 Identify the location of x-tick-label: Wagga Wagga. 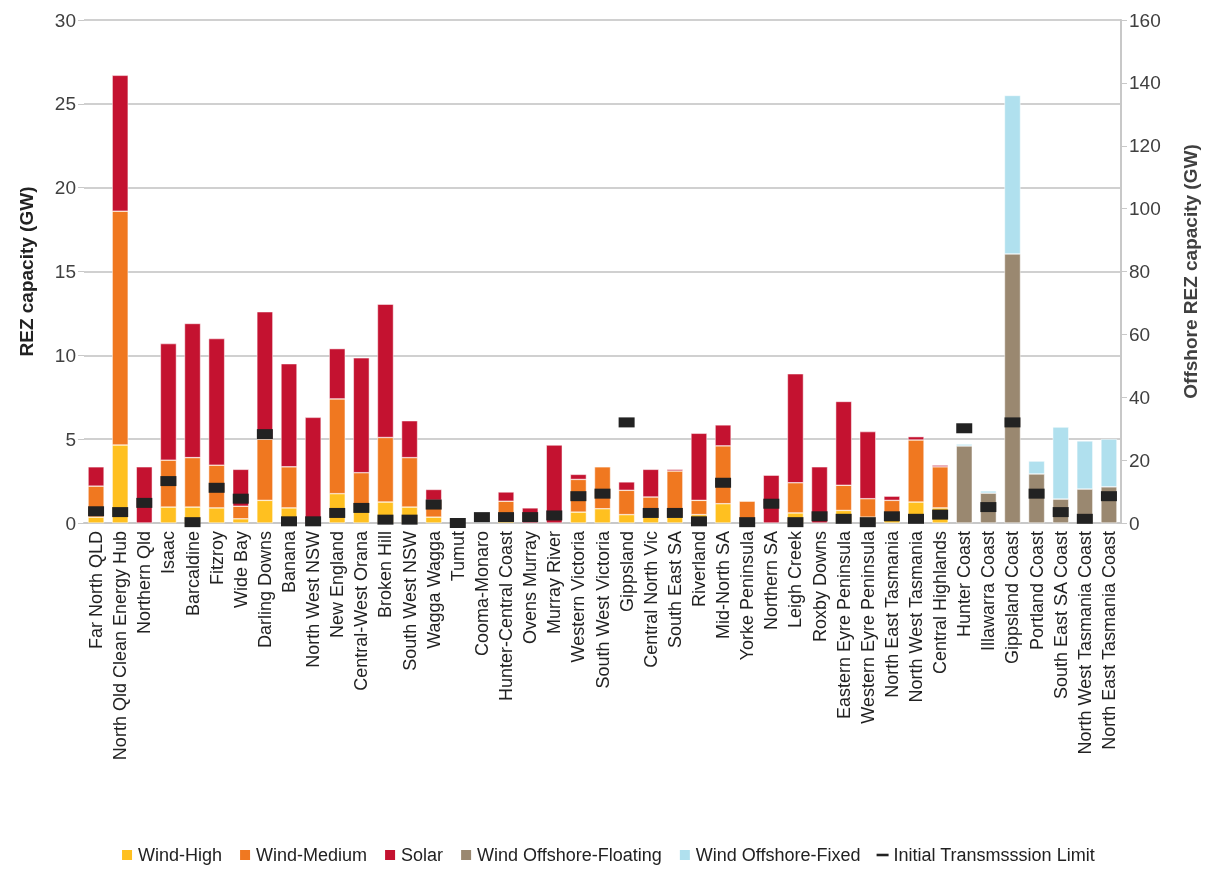
(433, 589).